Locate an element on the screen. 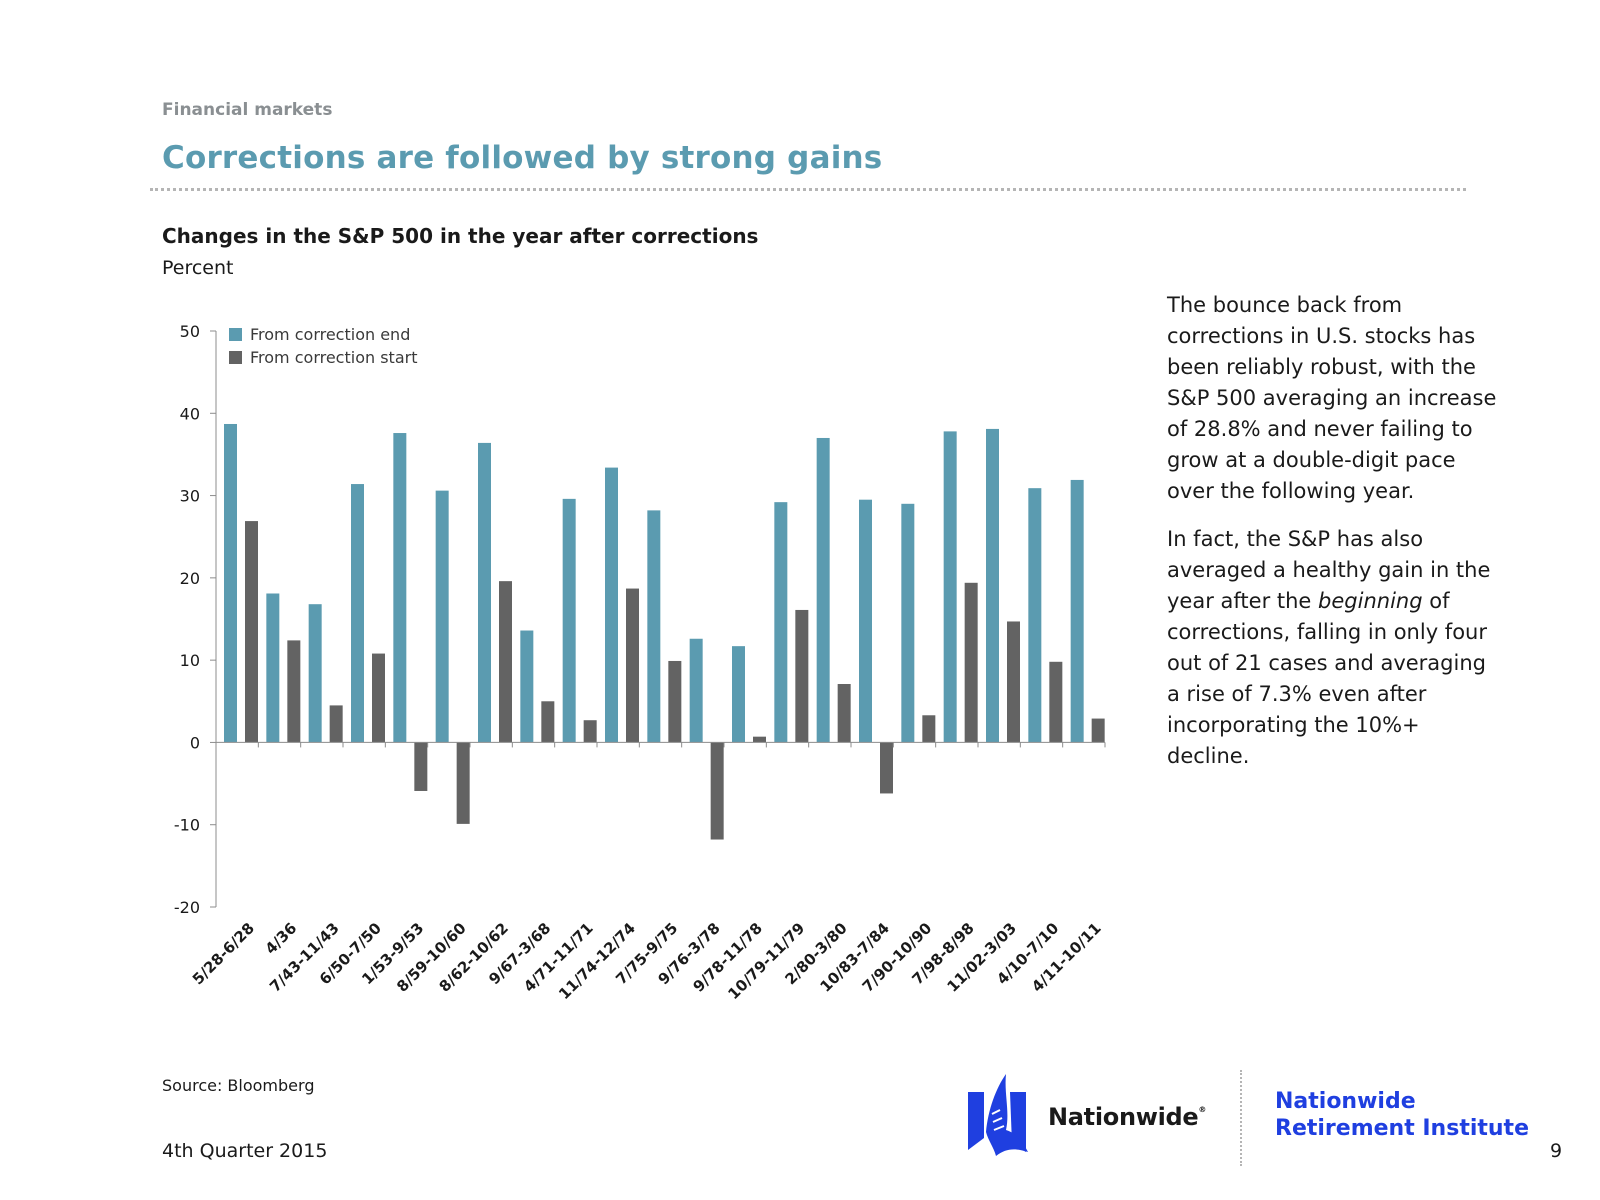  commentary-emphasis: beginning is located at coordinates (1370, 601).